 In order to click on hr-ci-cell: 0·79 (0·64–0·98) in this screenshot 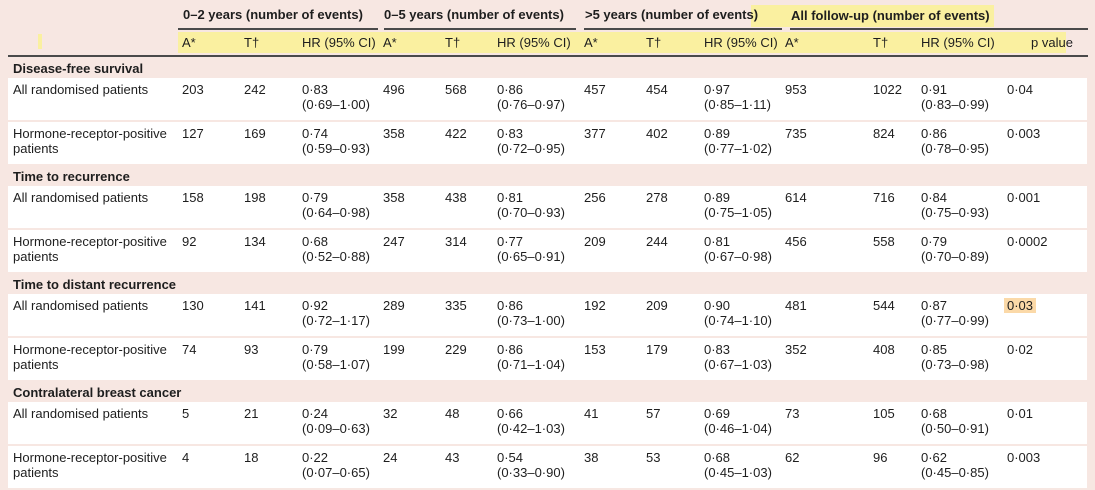, I will do `click(338, 209)`.